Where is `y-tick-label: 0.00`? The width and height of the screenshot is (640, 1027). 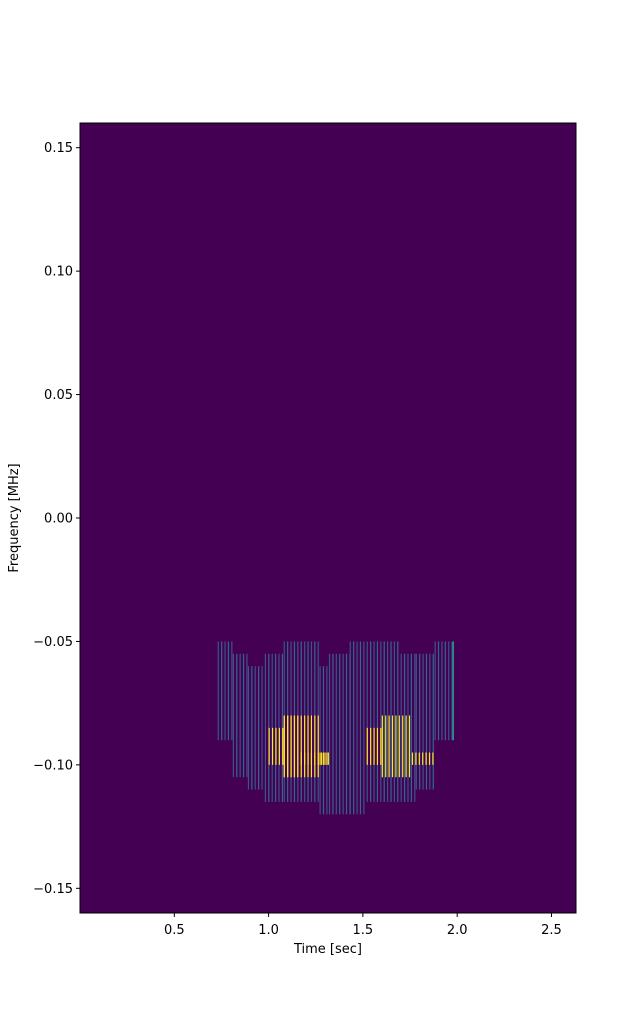 y-tick-label: 0.00 is located at coordinates (58, 519).